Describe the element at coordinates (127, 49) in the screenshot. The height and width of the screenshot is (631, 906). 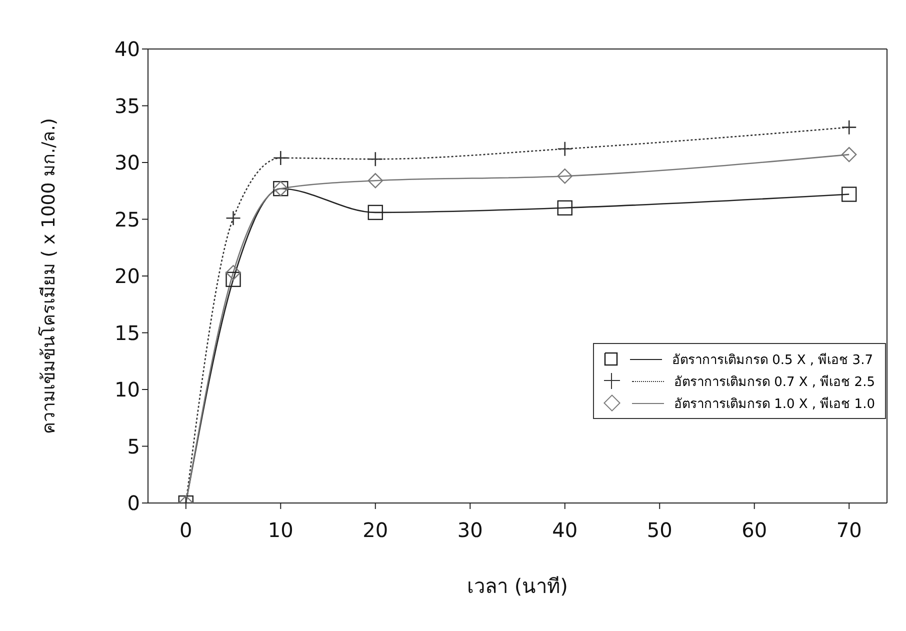
I see `y-tick-label: 40` at that location.